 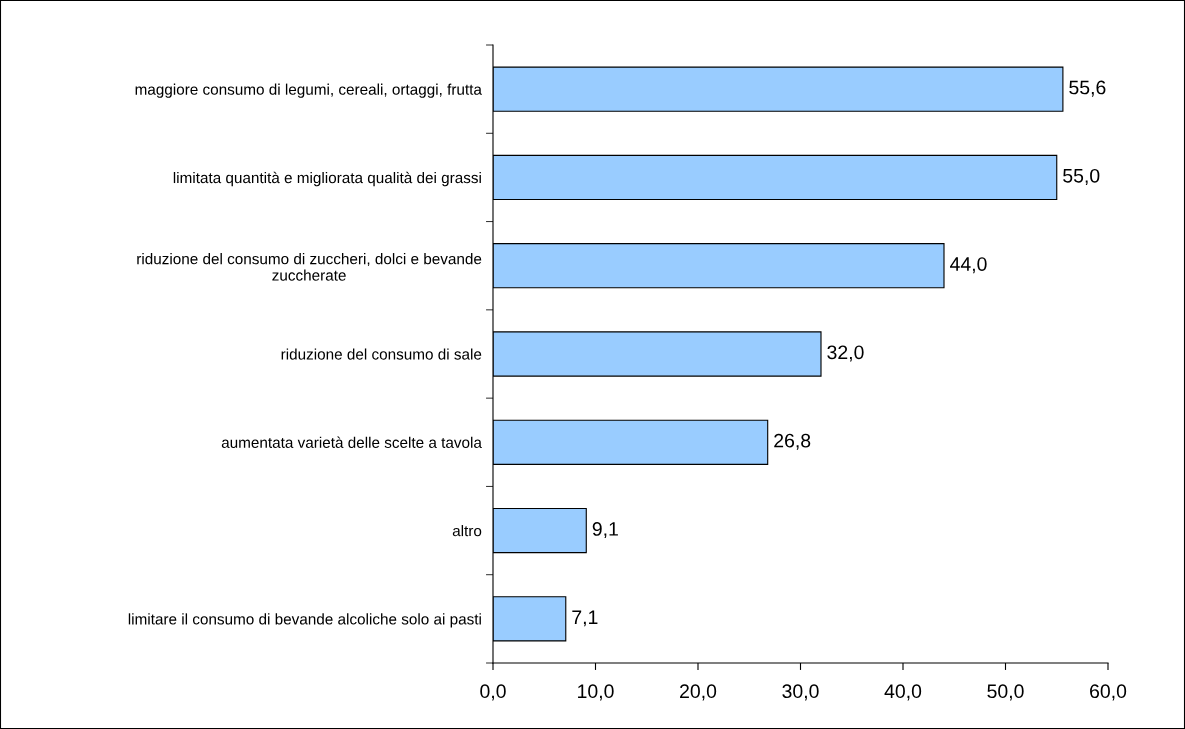 I want to click on y-tick-label: altro, so click(x=467, y=531).